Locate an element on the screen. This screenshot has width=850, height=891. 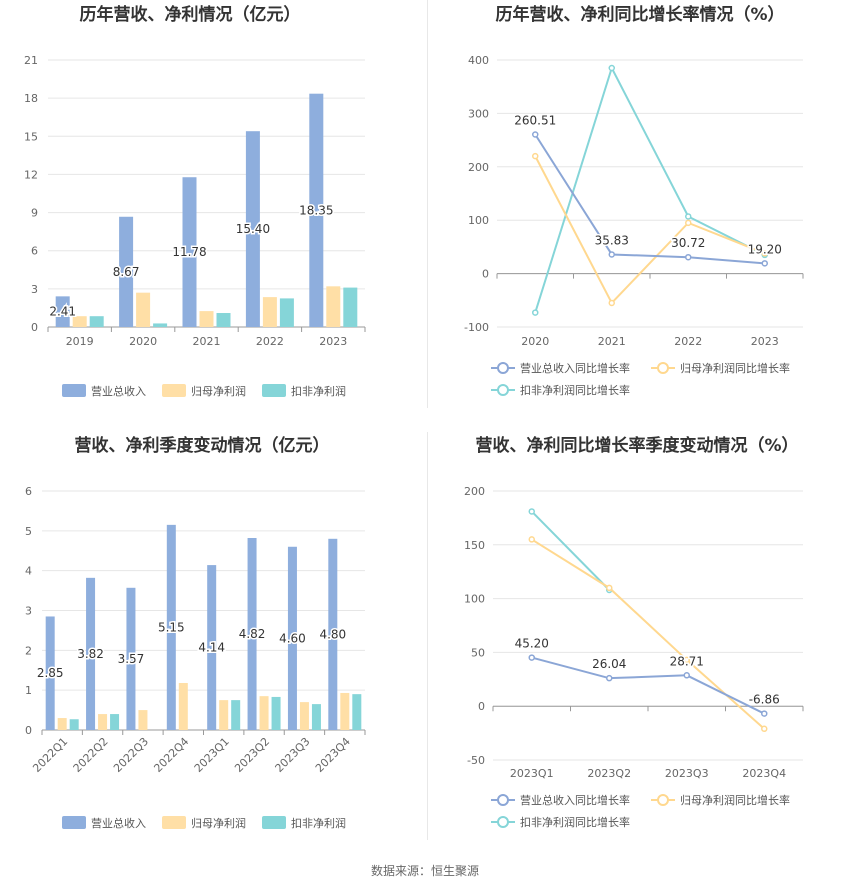
data-label: 28.71 is located at coordinates (687, 661).